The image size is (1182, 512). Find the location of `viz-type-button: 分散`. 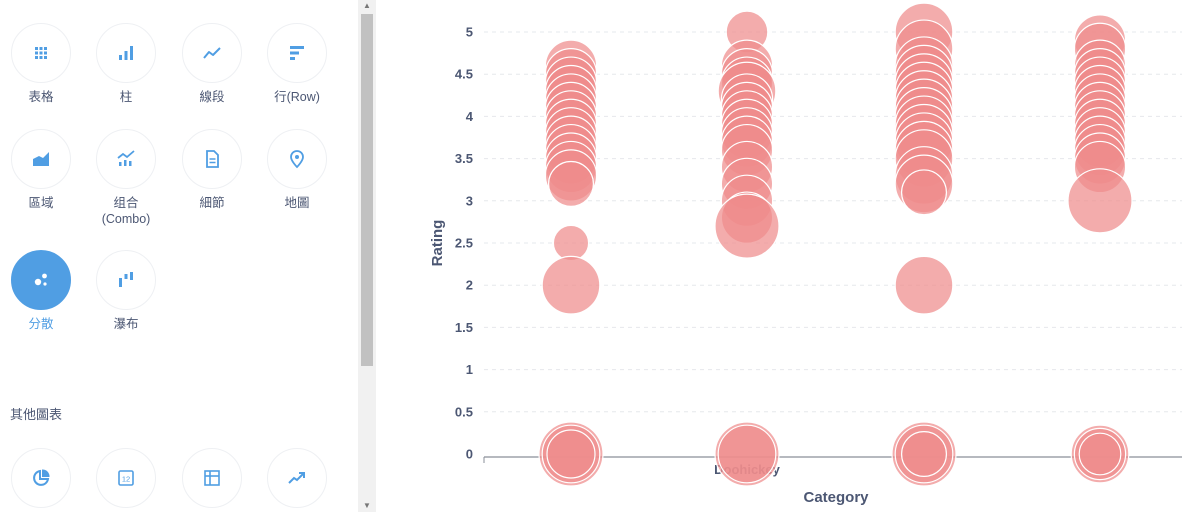

viz-type-button: 分散 is located at coordinates (42, 291).